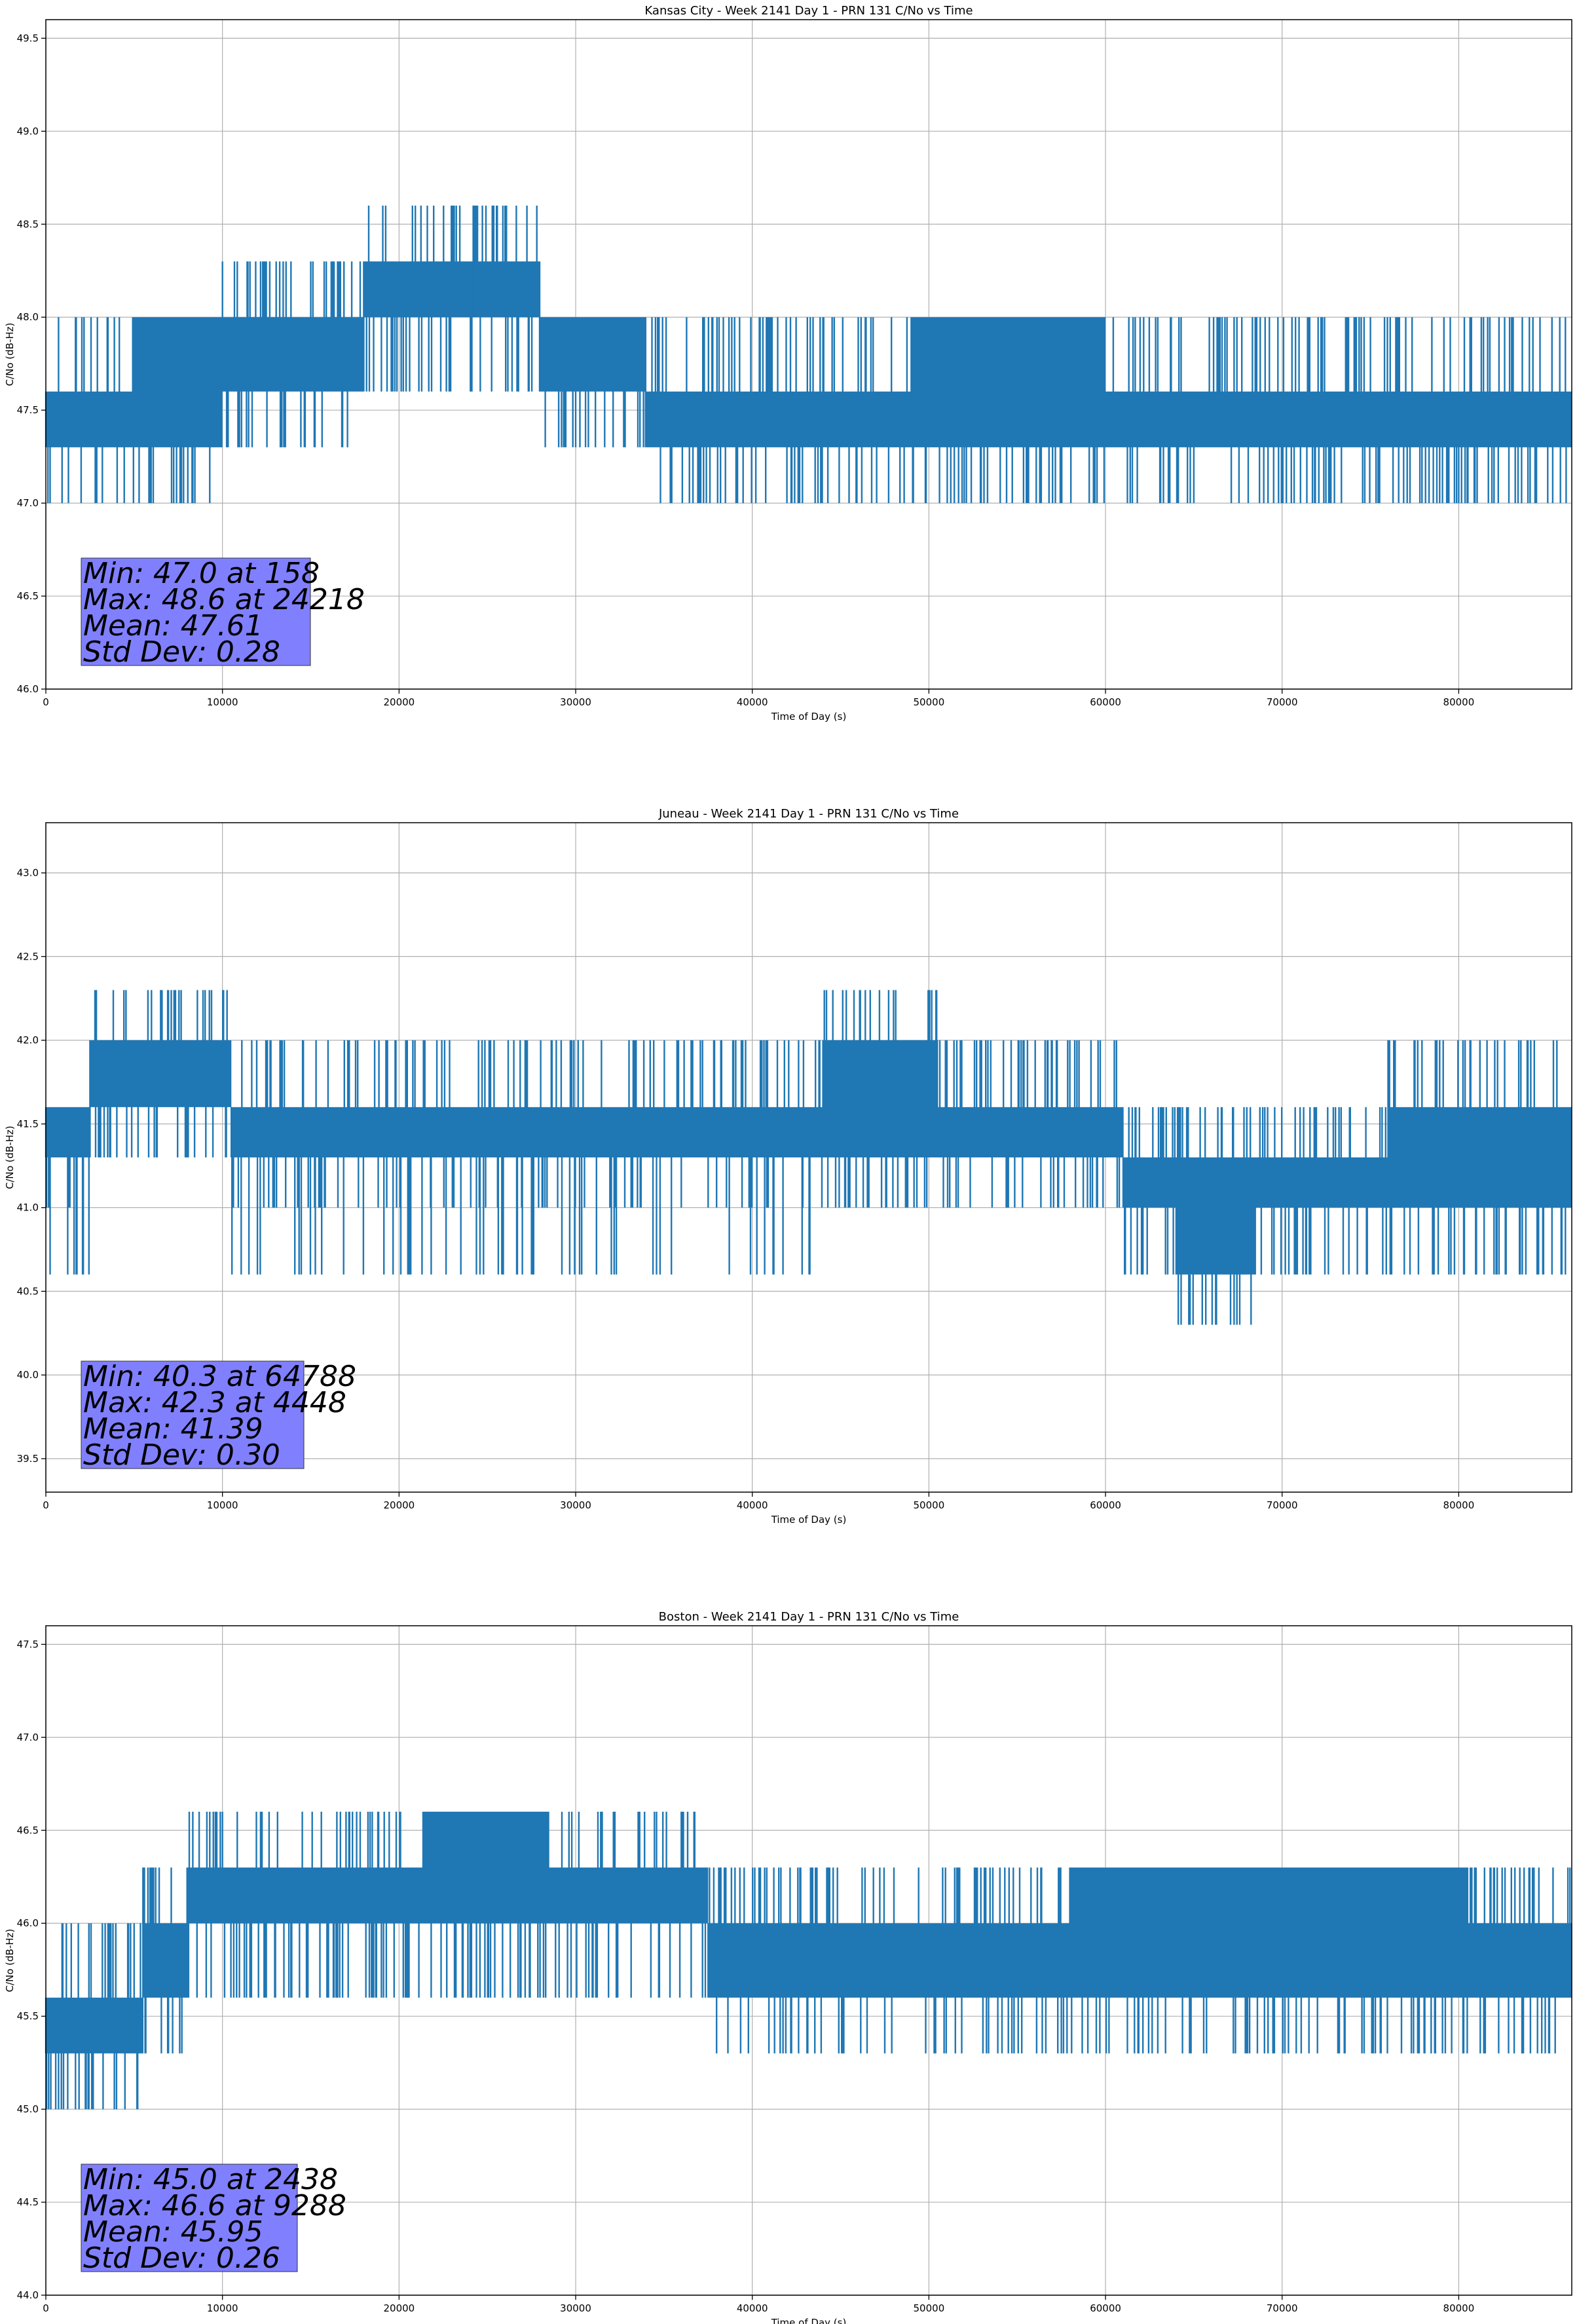  What do you see at coordinates (28, 2109) in the screenshot?
I see `y-tick-label: 45.0` at bounding box center [28, 2109].